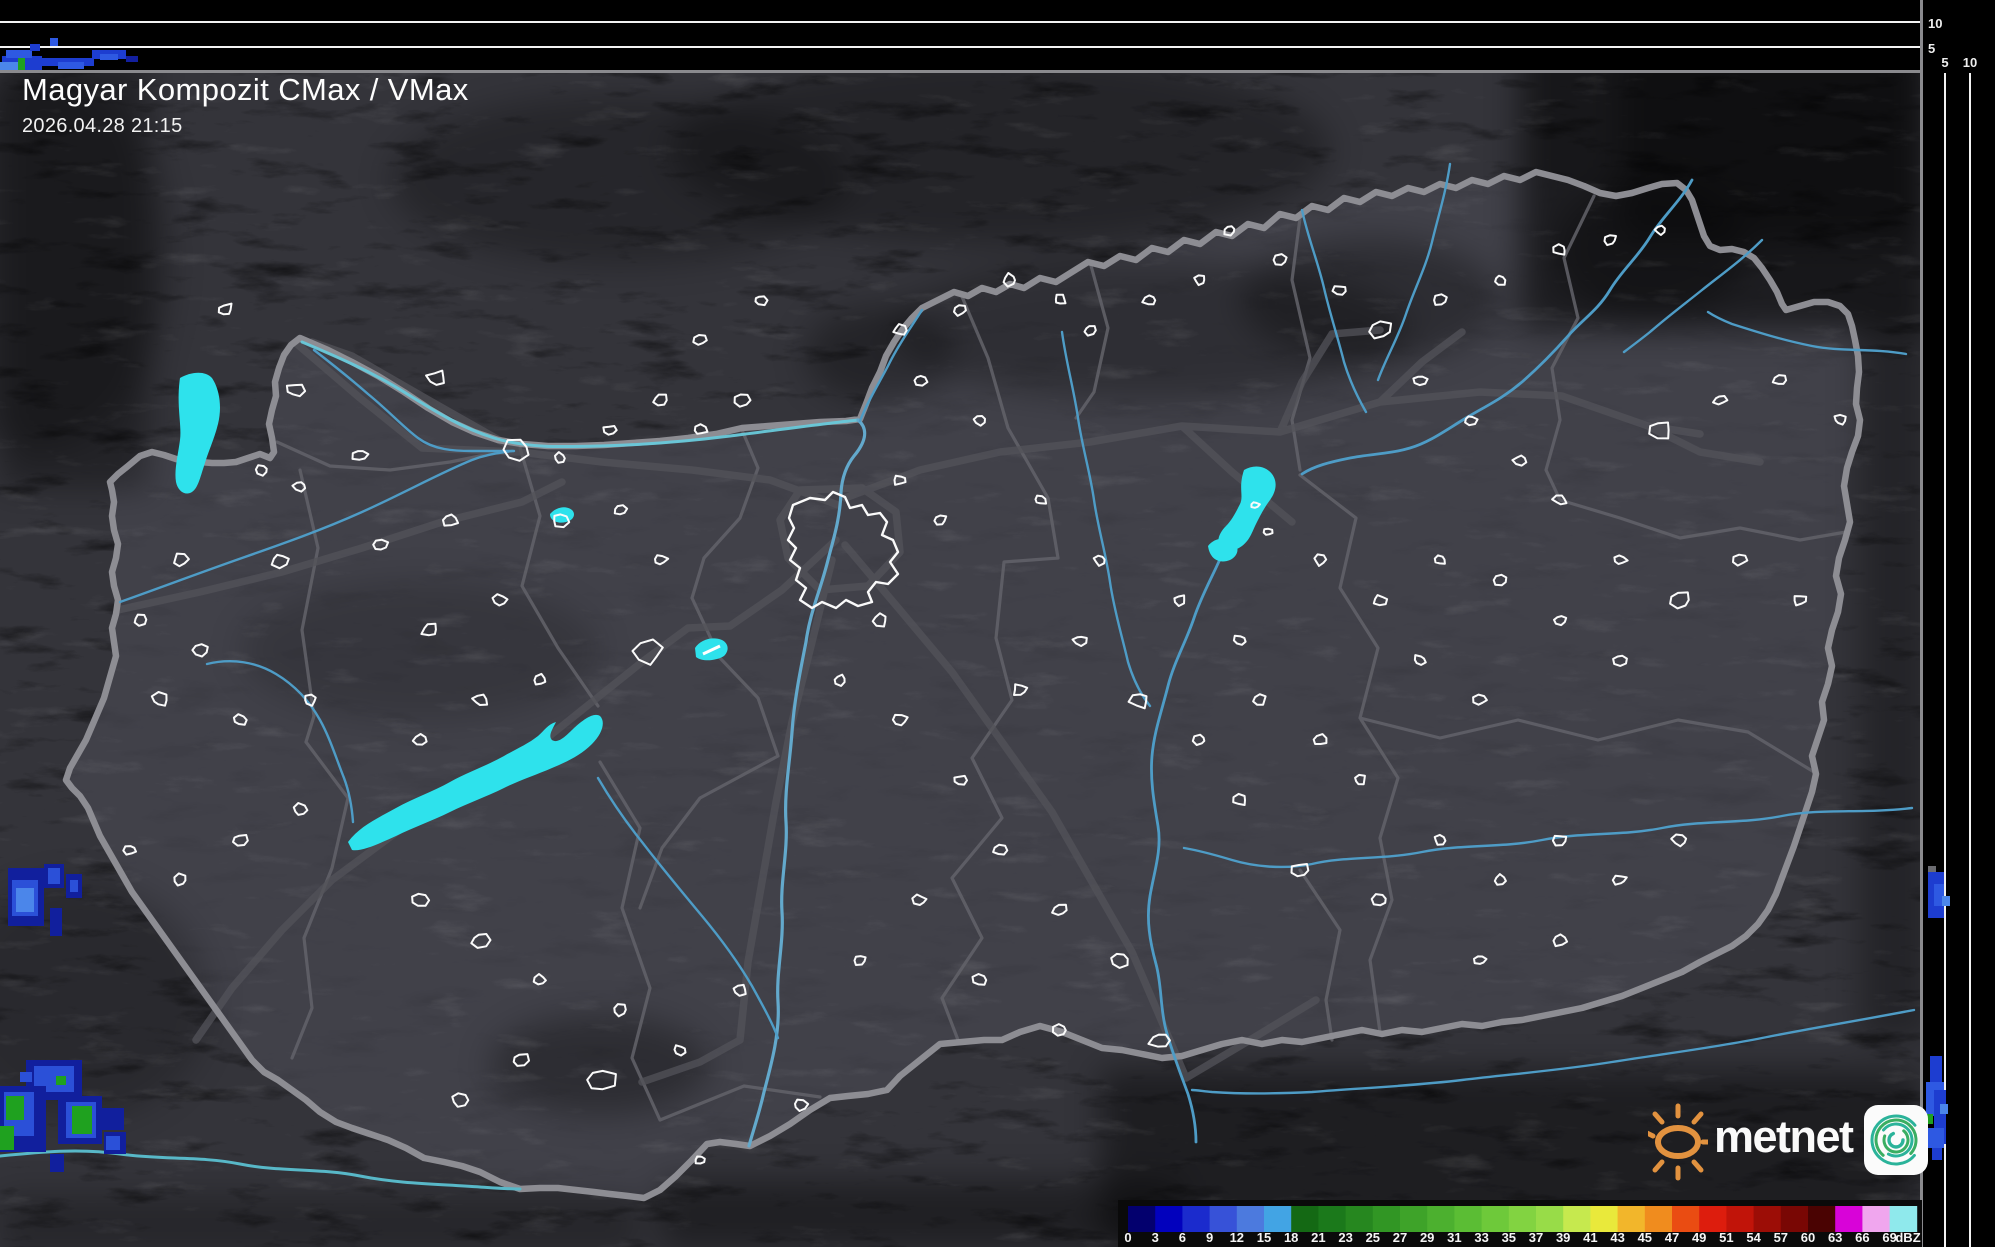 This screenshot has width=1995, height=1247. Describe the element at coordinates (1318, 1237) in the screenshot. I see `legend-tick-label: 21` at that location.